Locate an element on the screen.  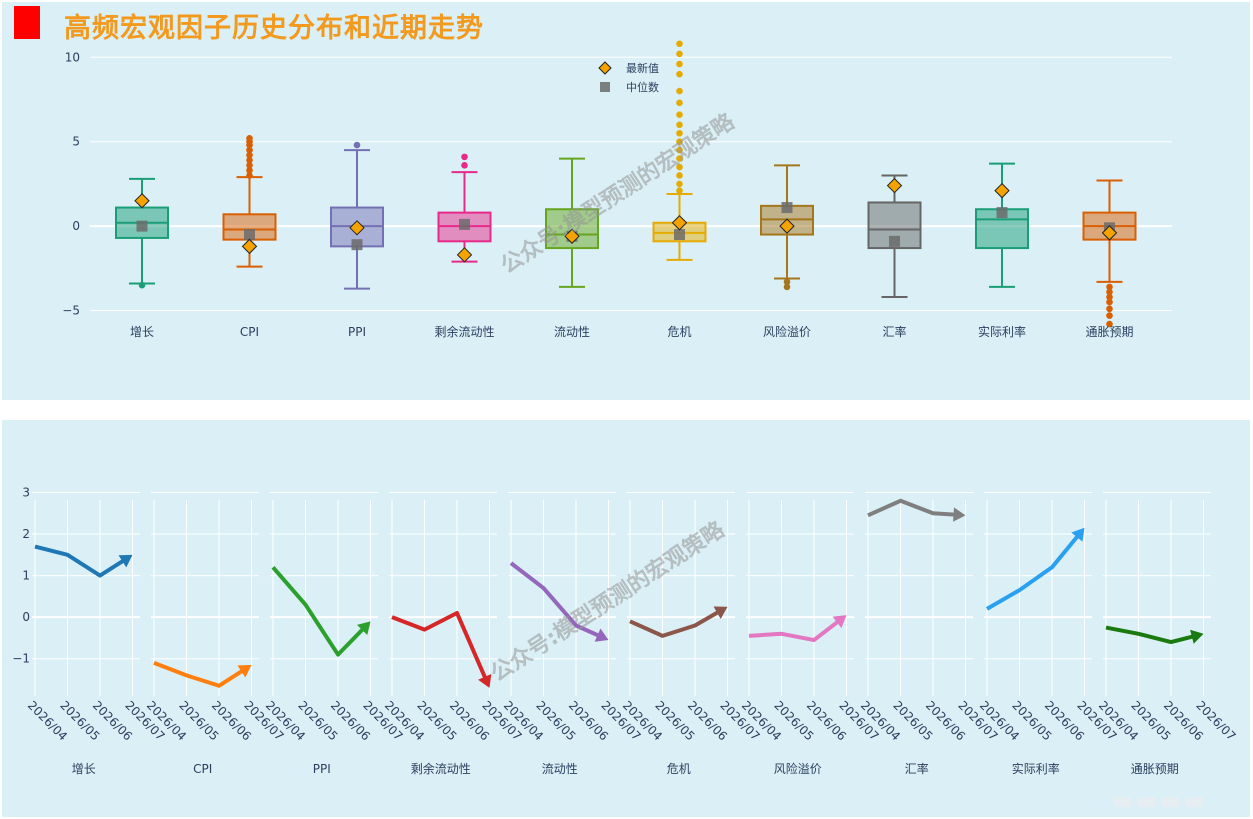
y-tick-label: 10 is located at coordinates (72, 57).